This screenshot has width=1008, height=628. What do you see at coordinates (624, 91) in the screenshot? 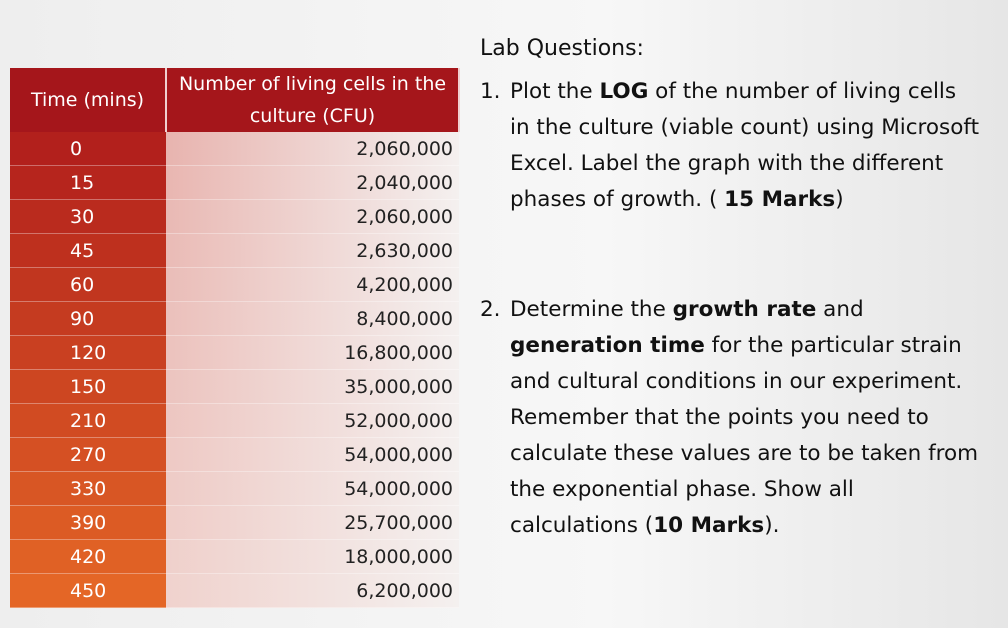
I see `text-segment: LOG` at bounding box center [624, 91].